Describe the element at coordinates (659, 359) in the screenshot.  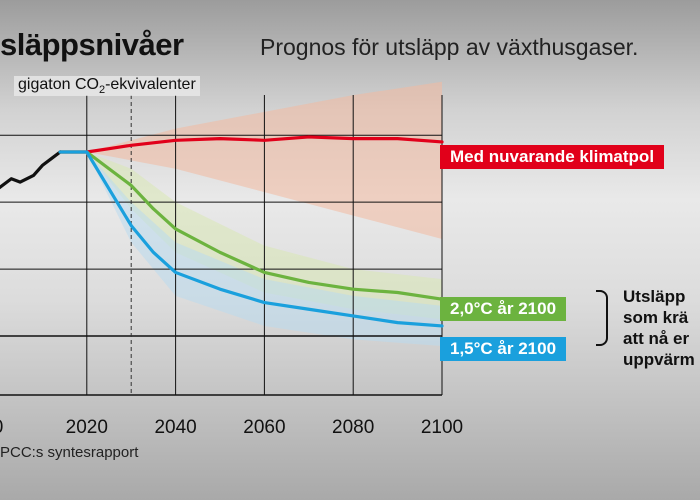
I see `note-line: uppvärm` at that location.